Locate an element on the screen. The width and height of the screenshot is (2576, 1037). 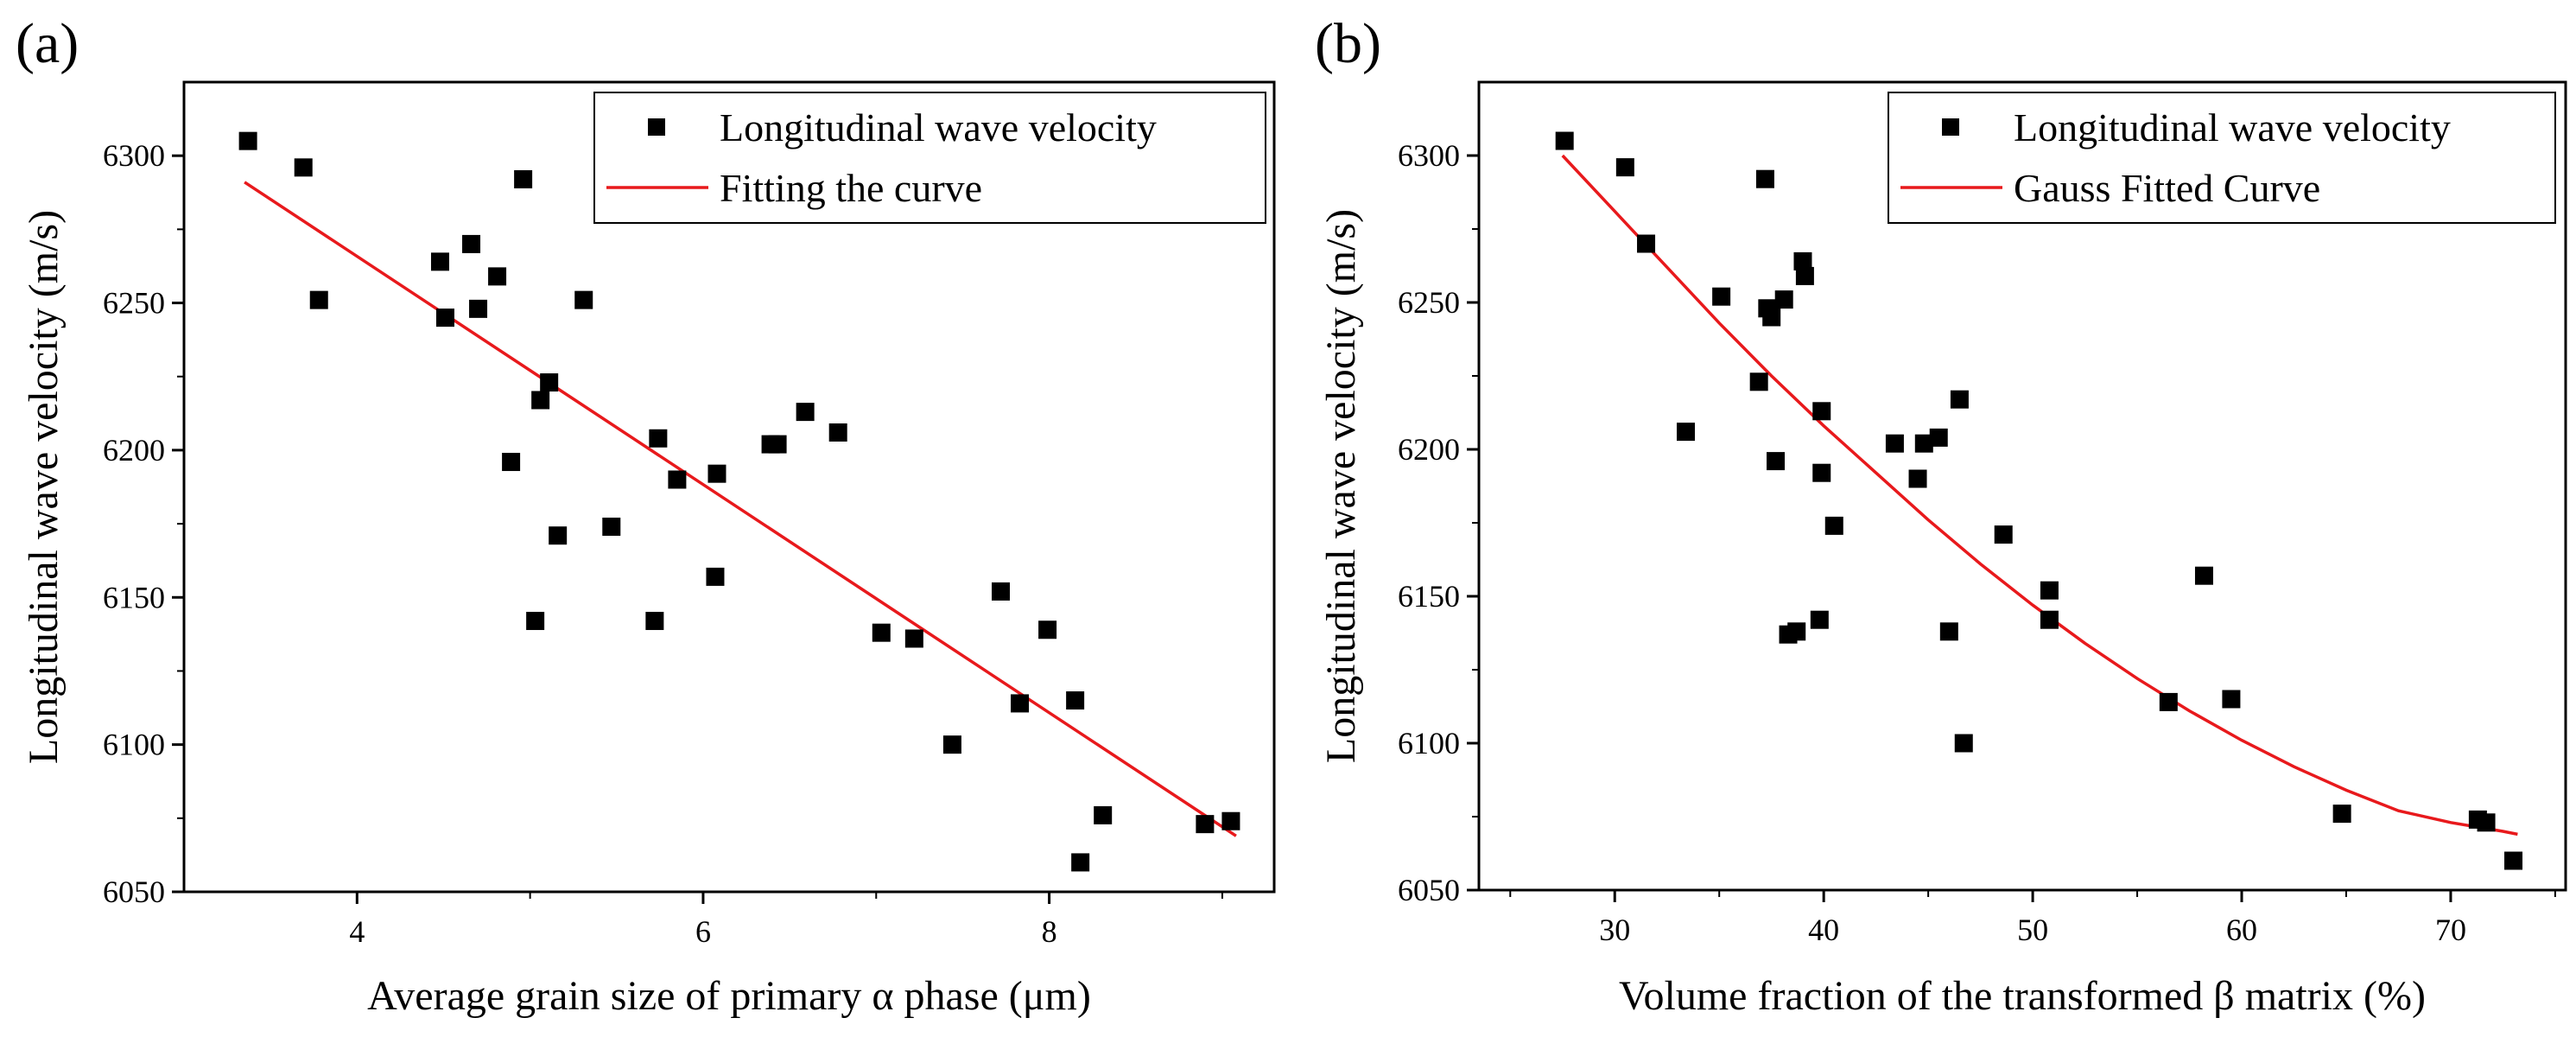
legend-label: Gauss Fitted Curve is located at coordinates (2167, 188).